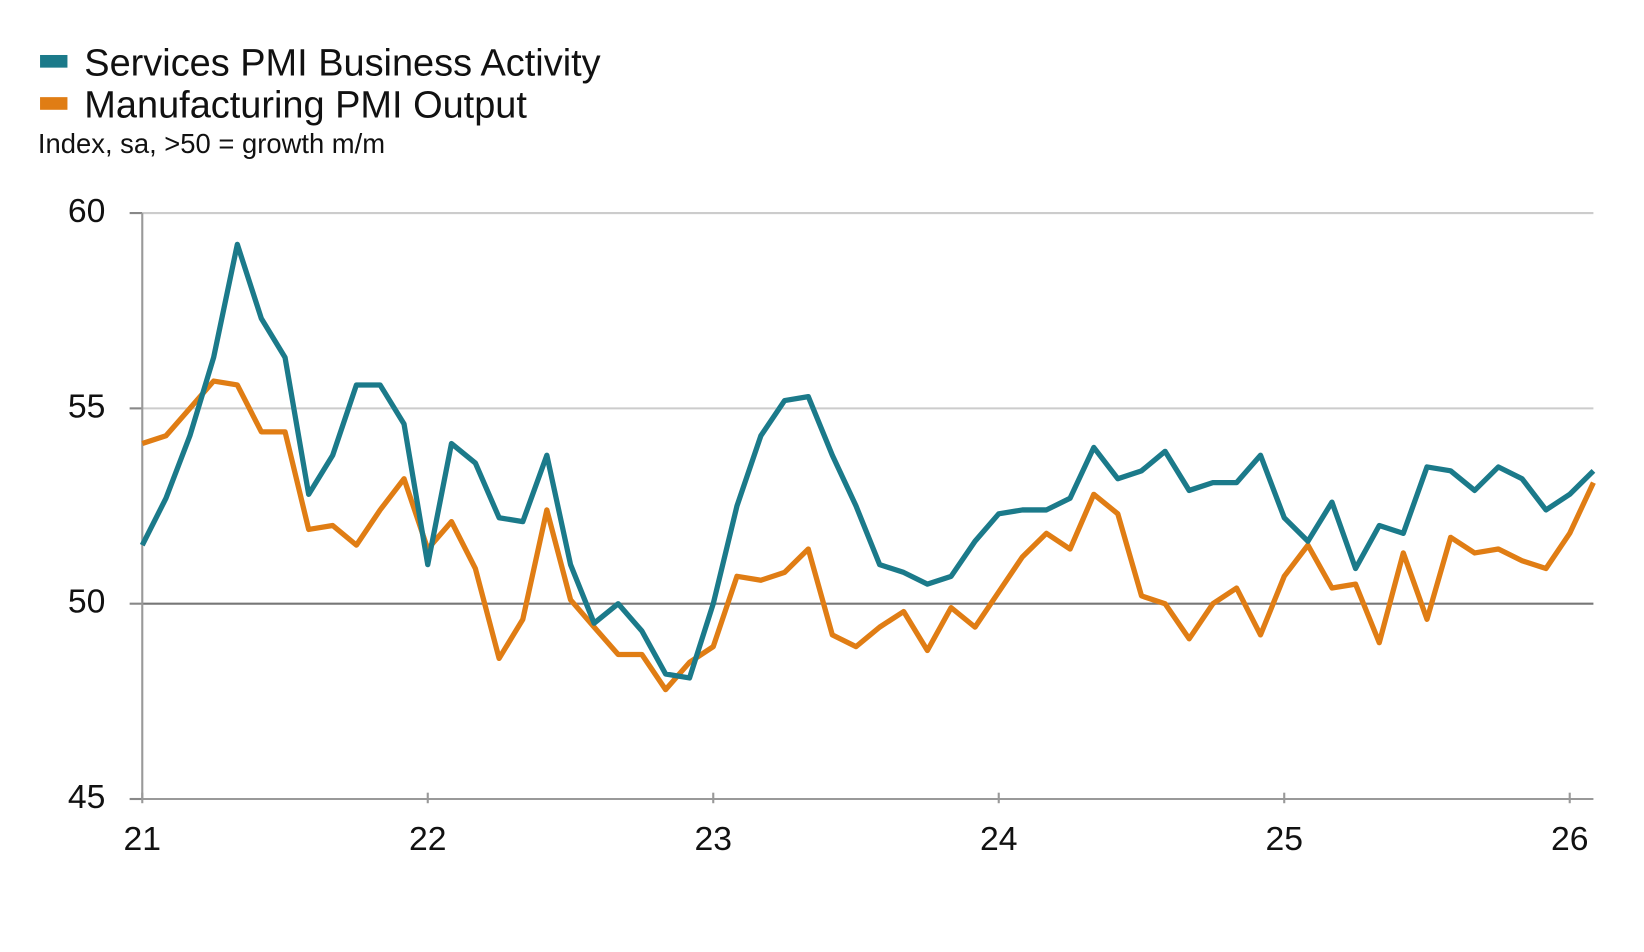 The height and width of the screenshot is (952, 1644). I want to click on x-tick-label: 24, so click(999, 839).